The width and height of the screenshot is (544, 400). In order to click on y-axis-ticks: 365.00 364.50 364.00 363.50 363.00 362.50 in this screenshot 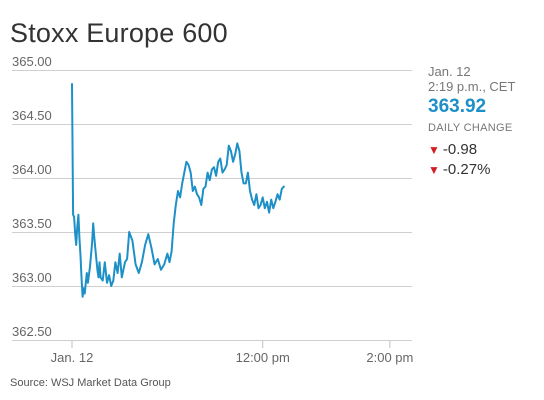, I will do `click(32, 196)`.